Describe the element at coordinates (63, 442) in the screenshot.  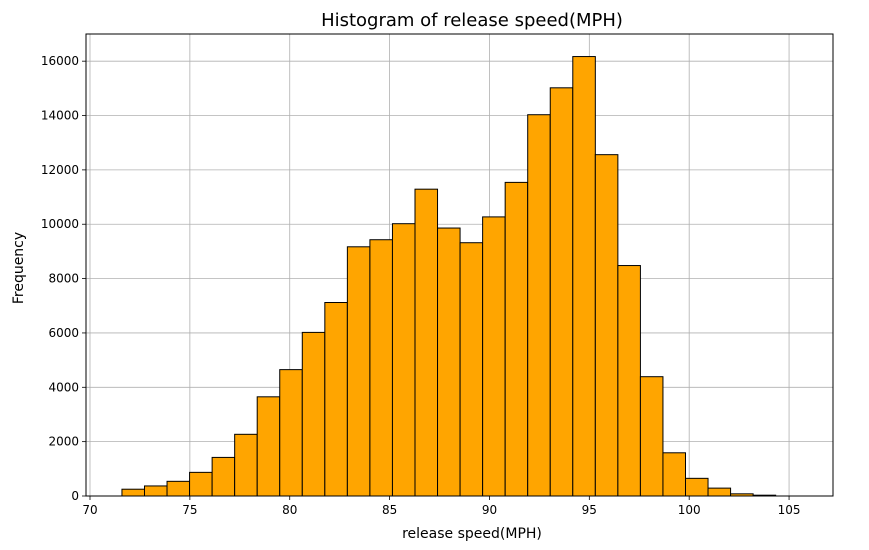
I see `y-tick-label-1: 2000` at that location.